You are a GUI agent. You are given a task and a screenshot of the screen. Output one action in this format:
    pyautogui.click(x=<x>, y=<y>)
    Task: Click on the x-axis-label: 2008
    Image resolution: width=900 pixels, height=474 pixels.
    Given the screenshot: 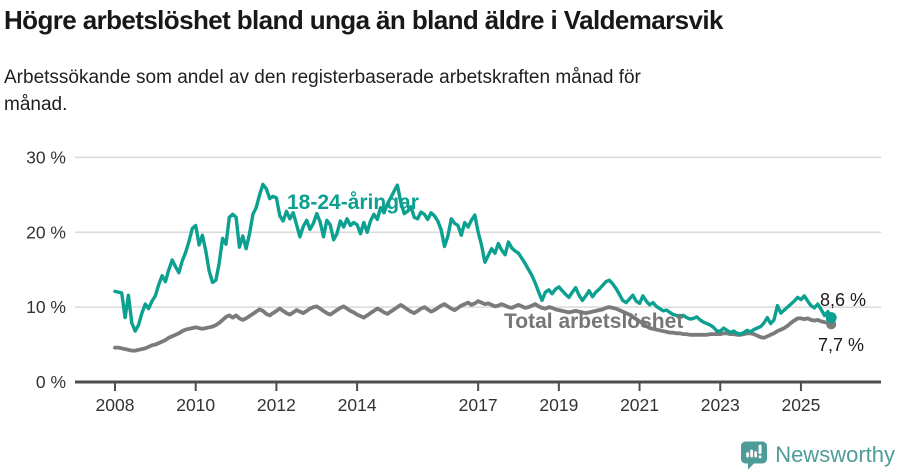 What is the action you would take?
    pyautogui.click(x=115, y=405)
    